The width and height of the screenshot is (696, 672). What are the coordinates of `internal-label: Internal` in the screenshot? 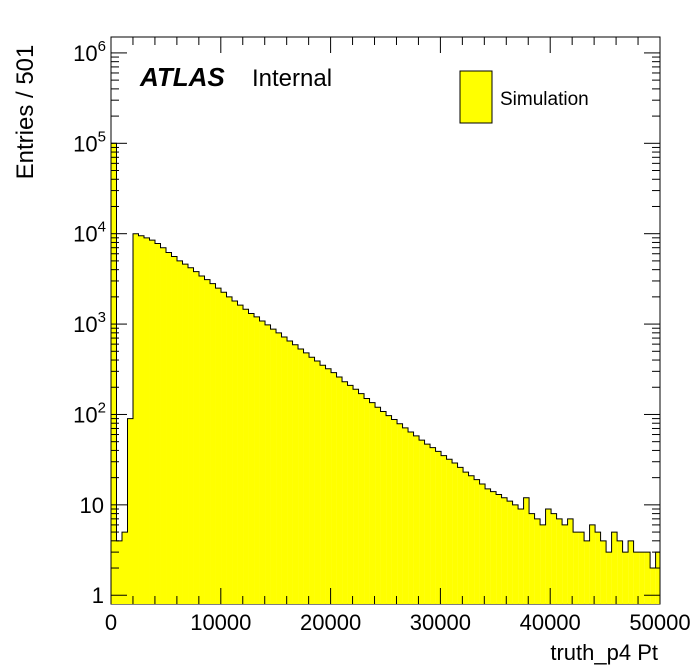 It's located at (292, 78).